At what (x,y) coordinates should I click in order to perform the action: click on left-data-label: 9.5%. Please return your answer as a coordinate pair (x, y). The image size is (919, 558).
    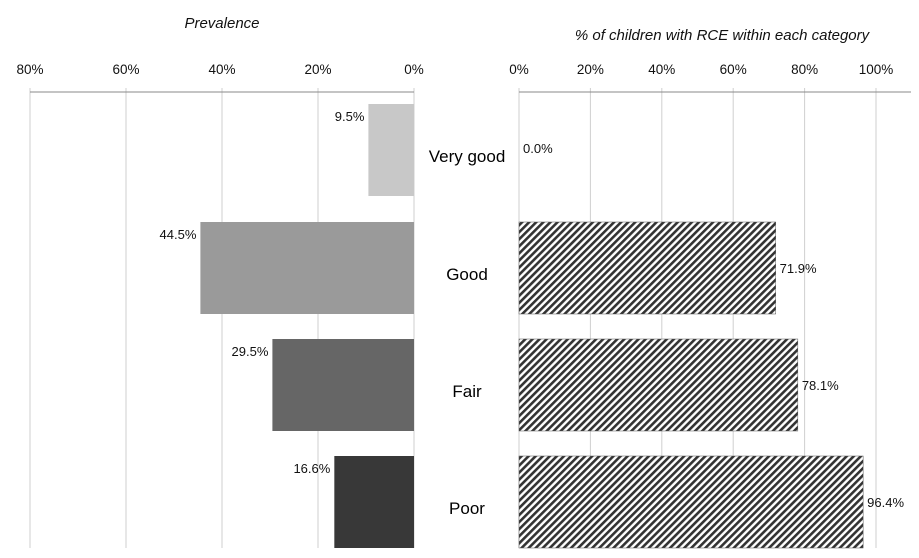
    Looking at the image, I should click on (350, 116).